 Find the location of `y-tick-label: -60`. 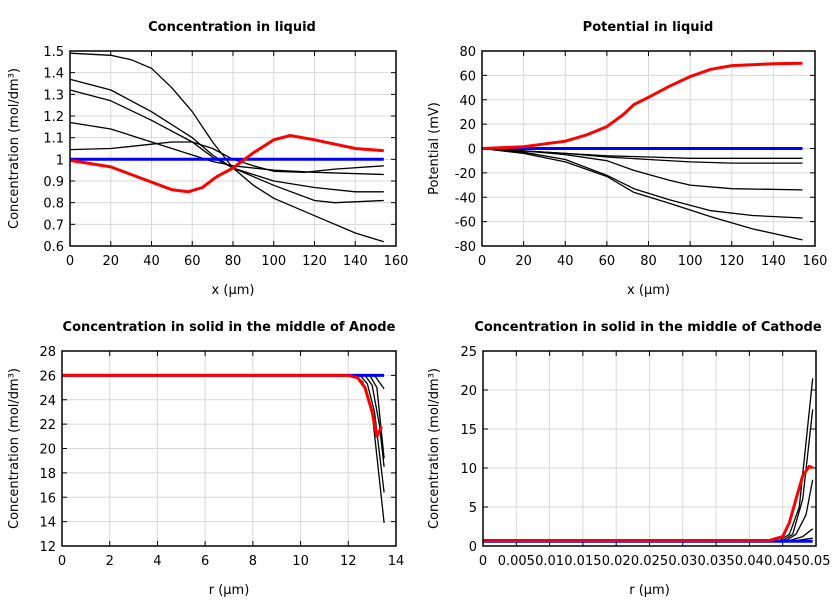

y-tick-label: -60 is located at coordinates (465, 223).